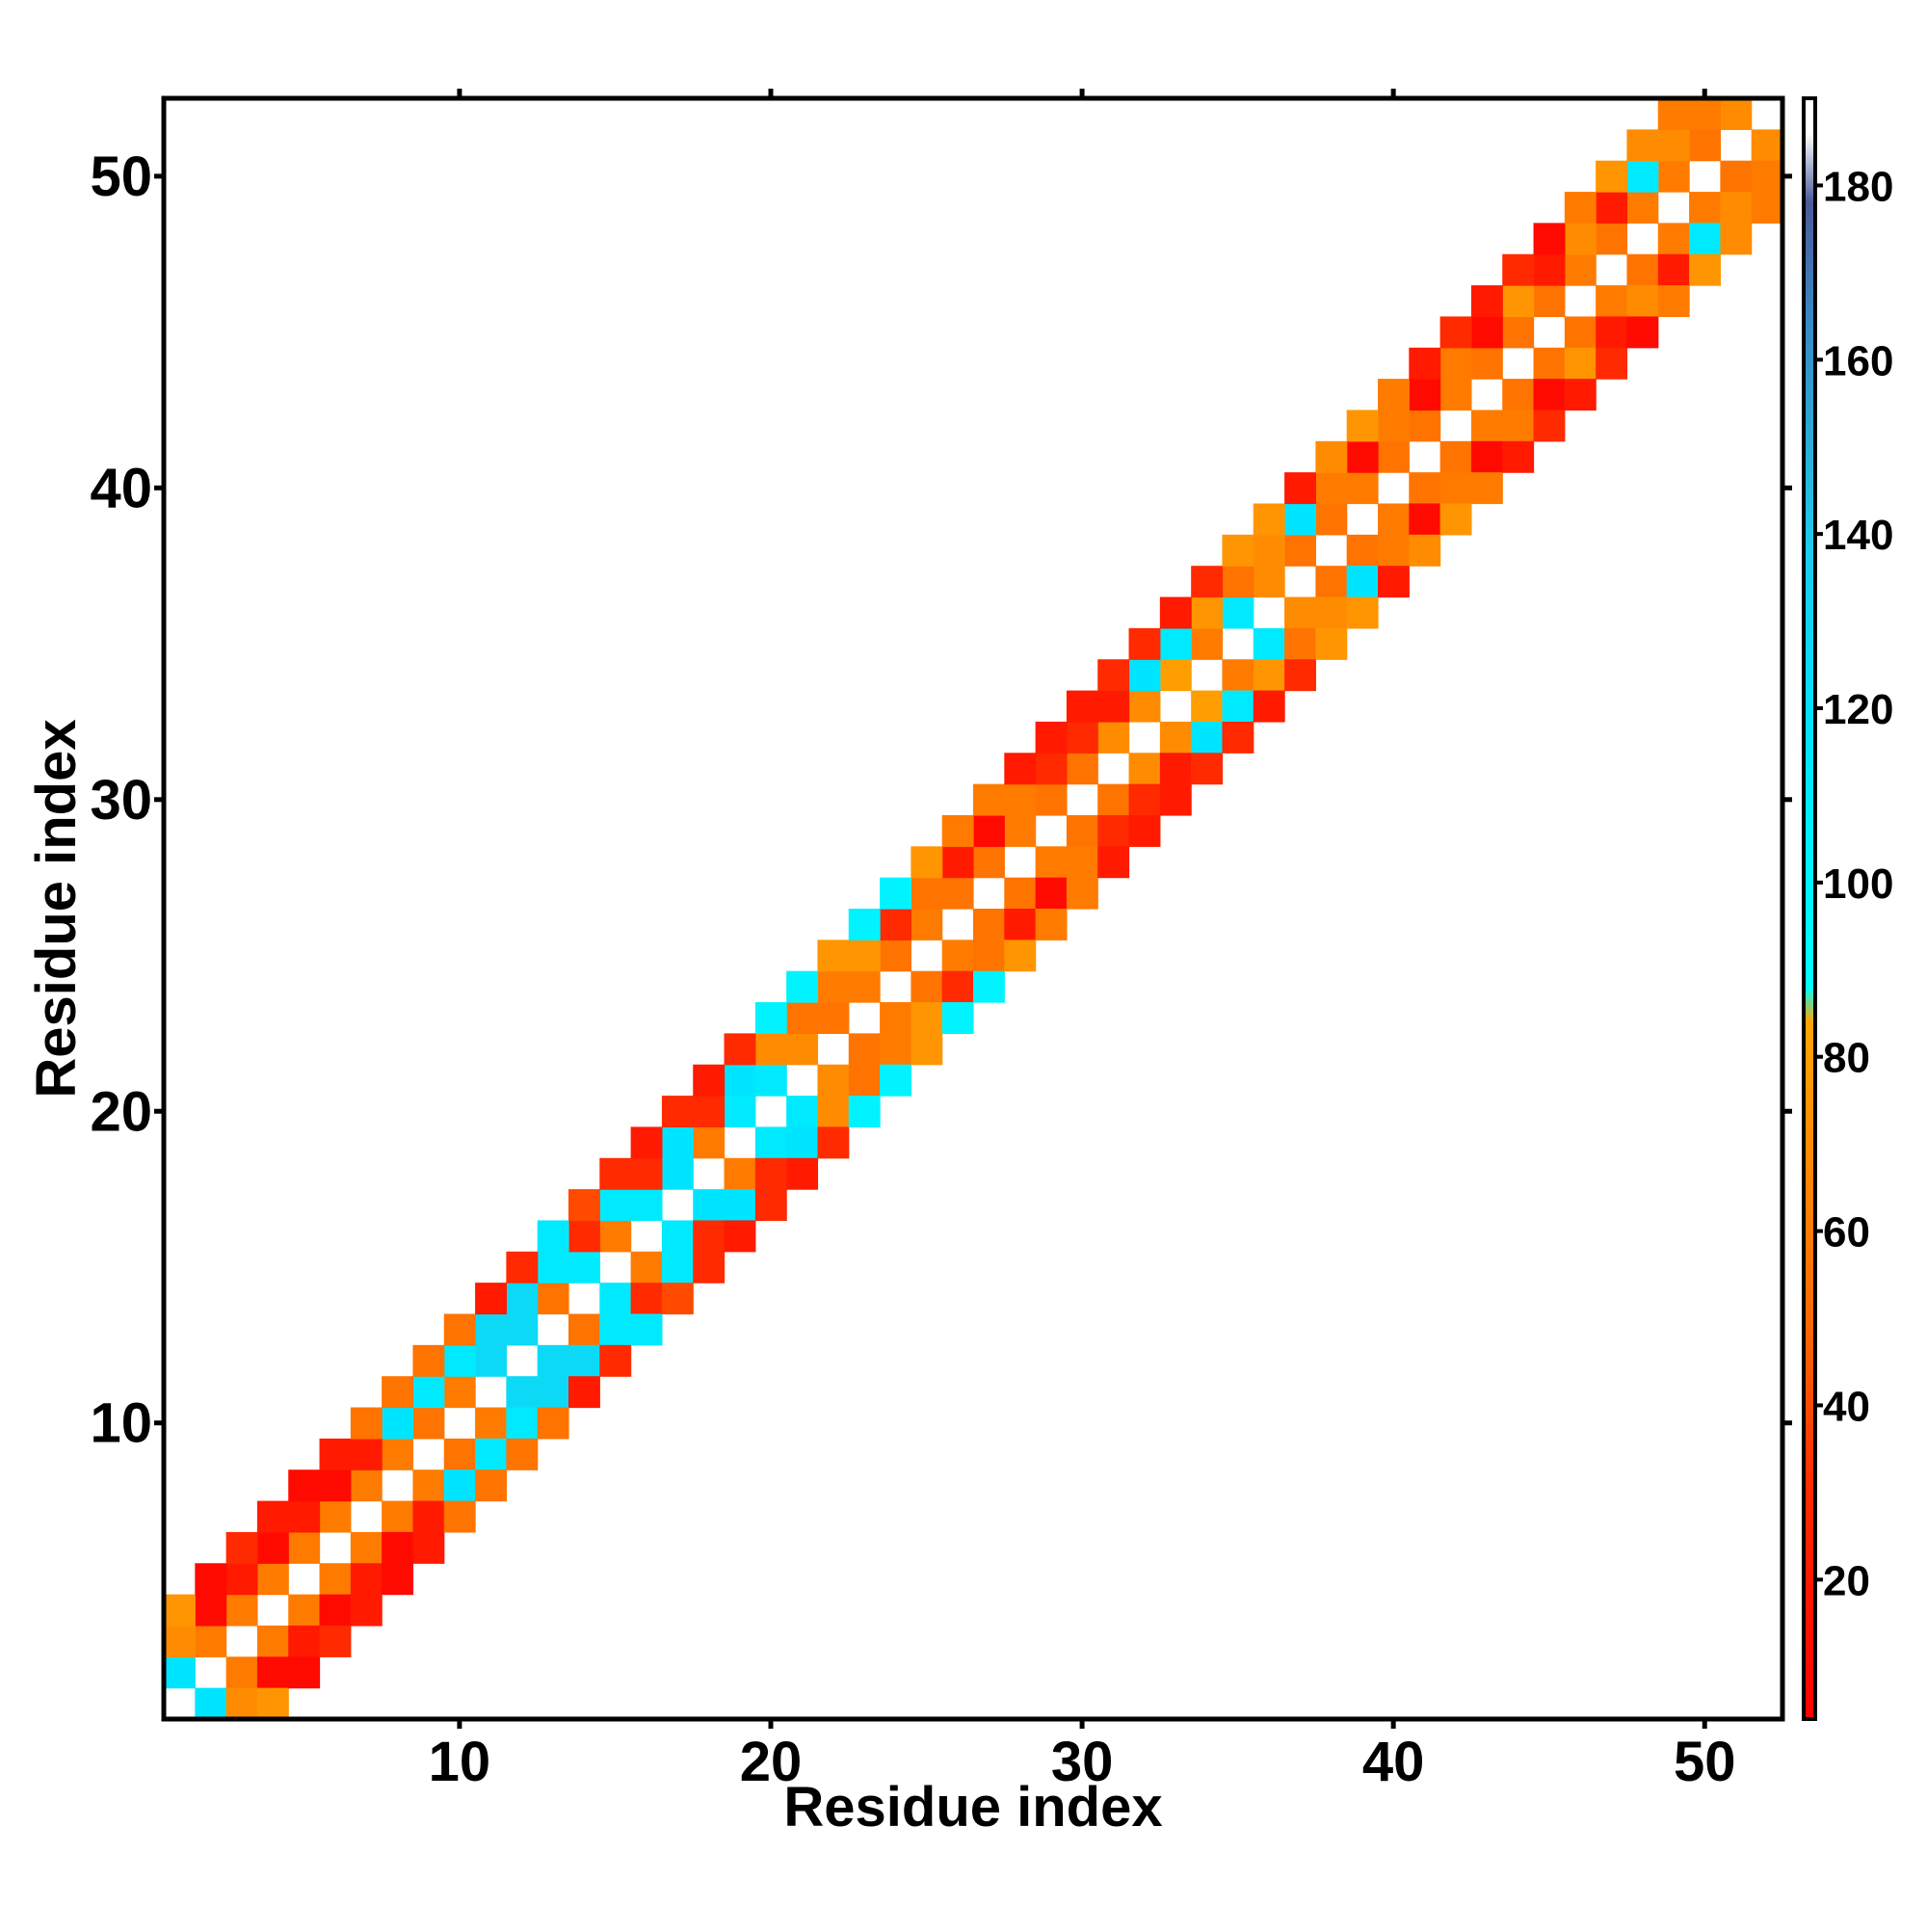 This screenshot has height=1932, width=1927. Describe the element at coordinates (1858, 186) in the screenshot. I see `colorbar-tick-label: 180` at that location.